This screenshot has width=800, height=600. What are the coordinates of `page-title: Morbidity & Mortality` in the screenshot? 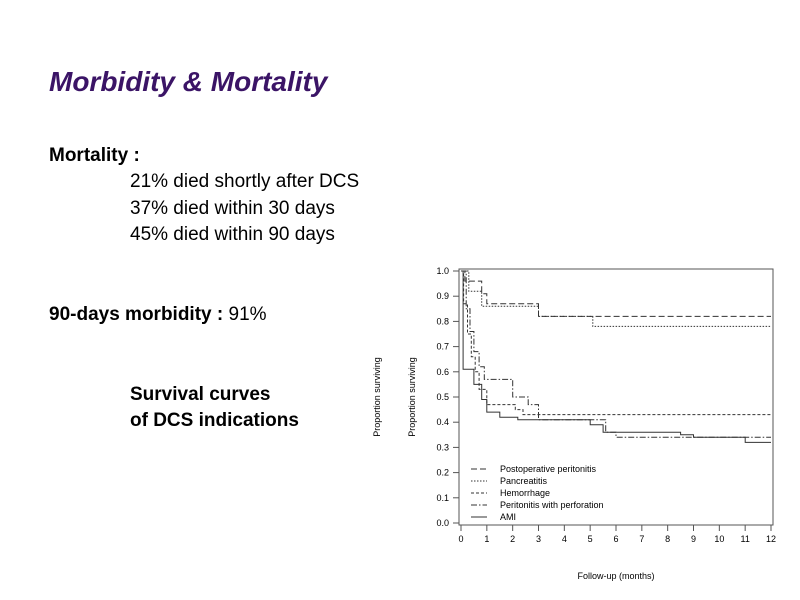 It's located at (188, 81).